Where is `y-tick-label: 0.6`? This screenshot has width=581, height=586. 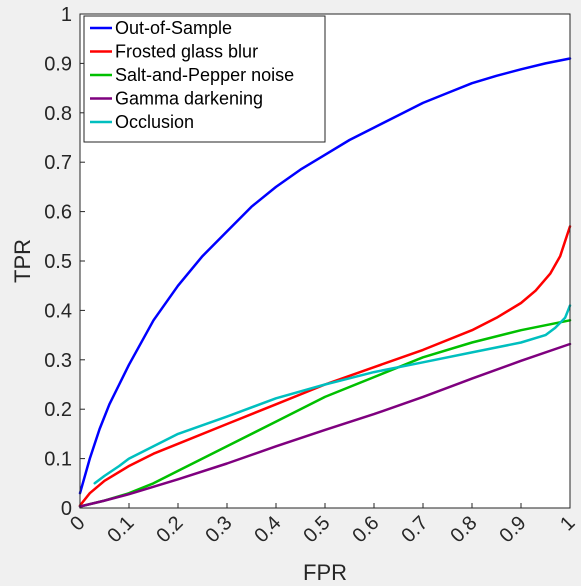
y-tick-label: 0.6 is located at coordinates (58, 213).